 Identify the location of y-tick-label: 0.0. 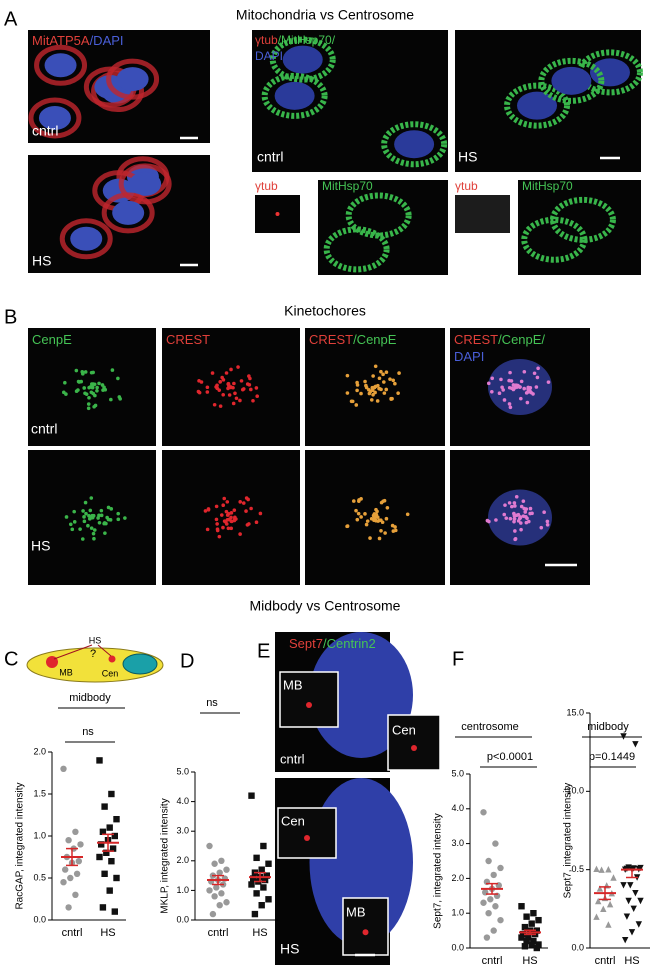
(39, 919).